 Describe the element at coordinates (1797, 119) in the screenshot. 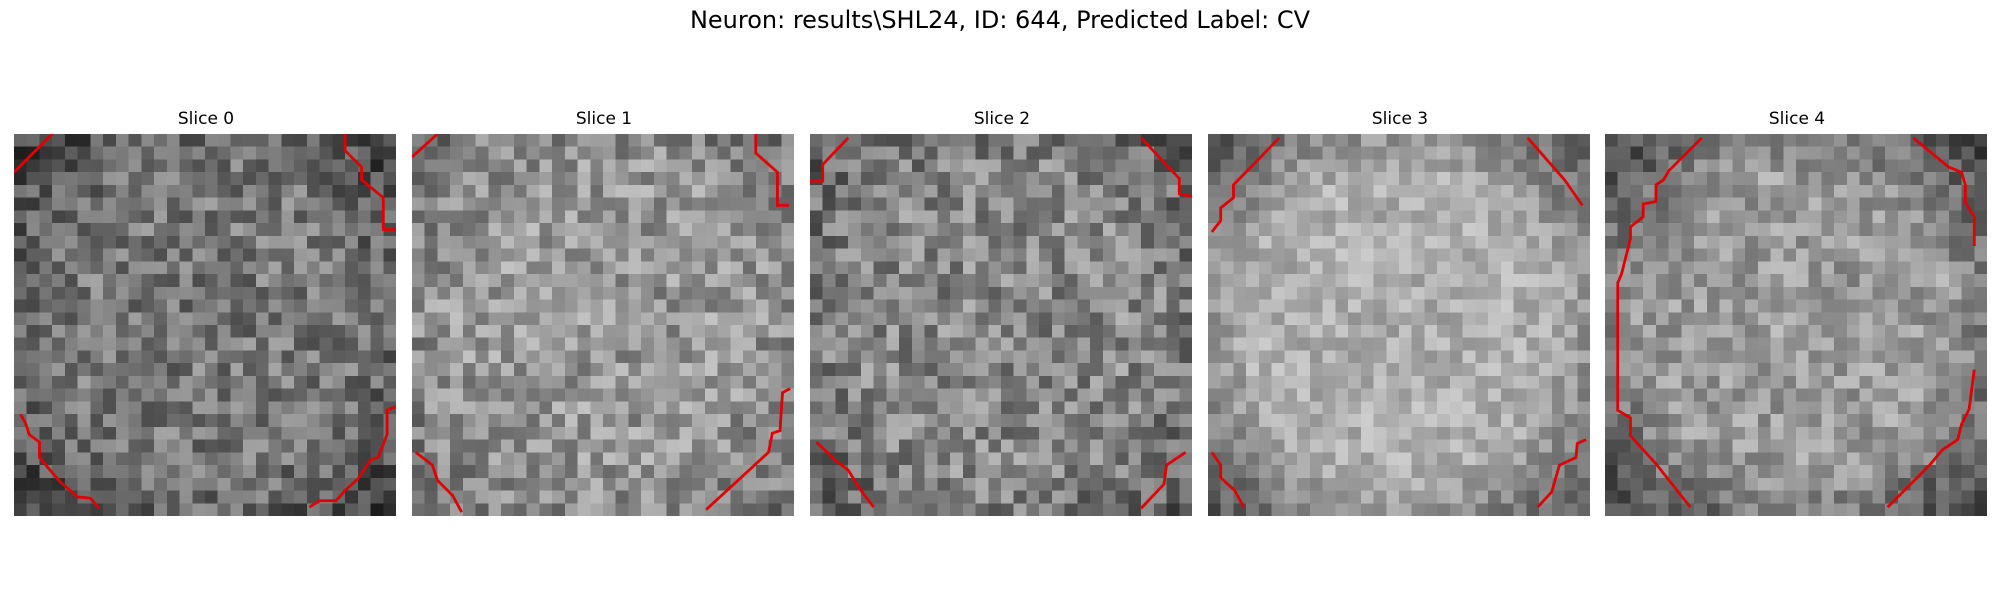

I see `slice-title: Slice 4` at that location.